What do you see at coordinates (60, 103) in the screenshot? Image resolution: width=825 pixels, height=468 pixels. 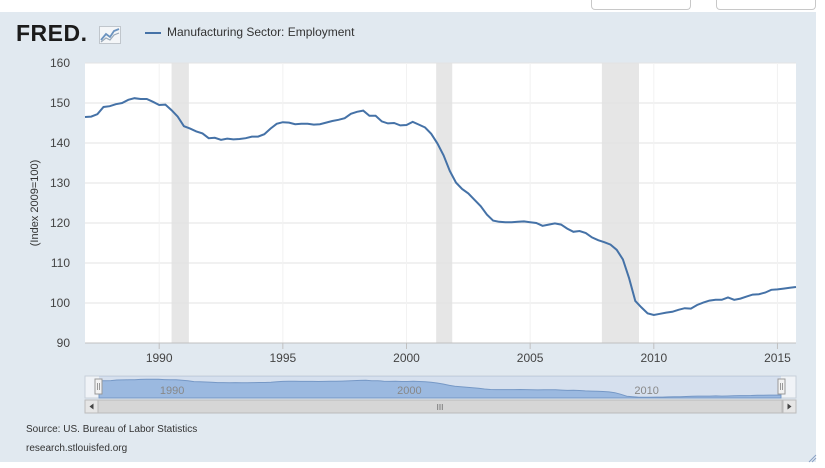 I see `y-tick-label: 150` at bounding box center [60, 103].